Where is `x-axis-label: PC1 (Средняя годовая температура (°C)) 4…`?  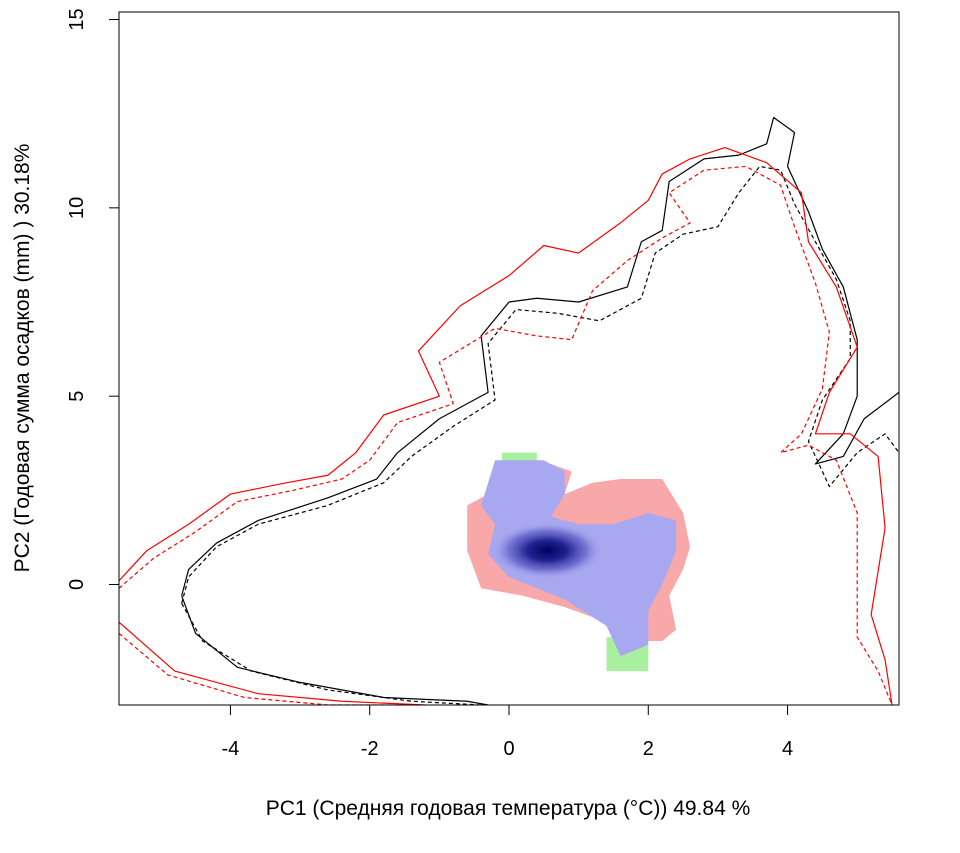 x-axis-label: PC1 (Средняя годовая температура (°C)) 4… is located at coordinates (508, 808).